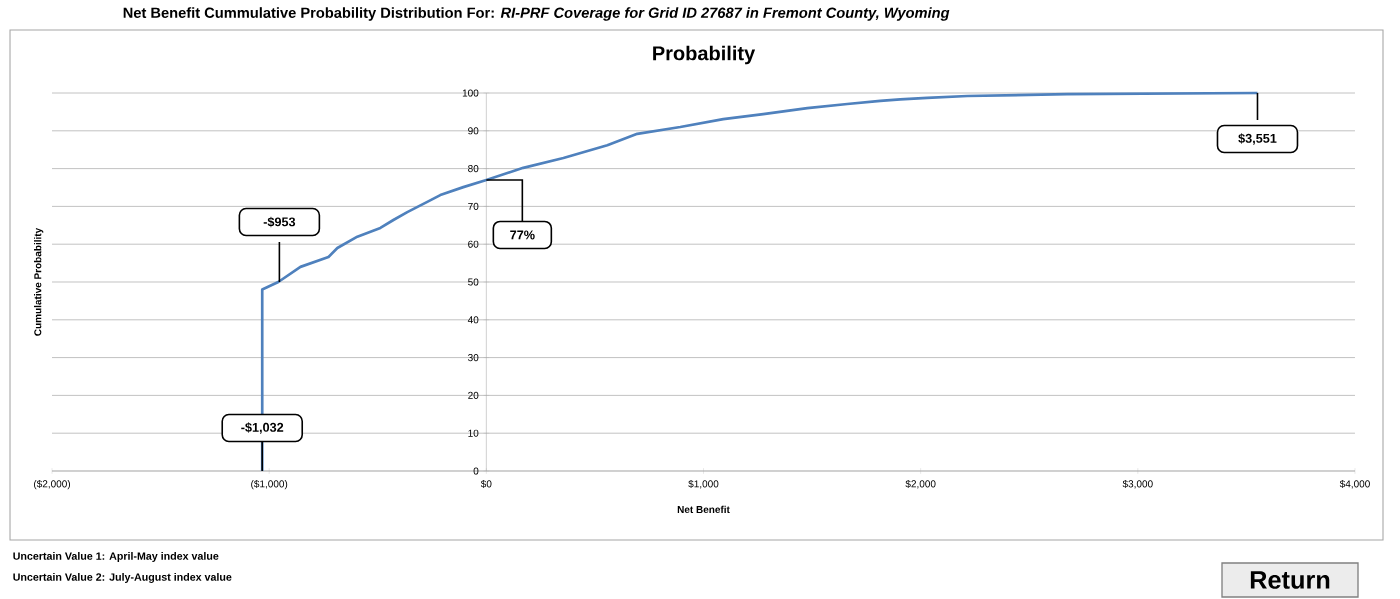 This screenshot has width=1400, height=599. I want to click on annotation: -$953, so click(279, 222).